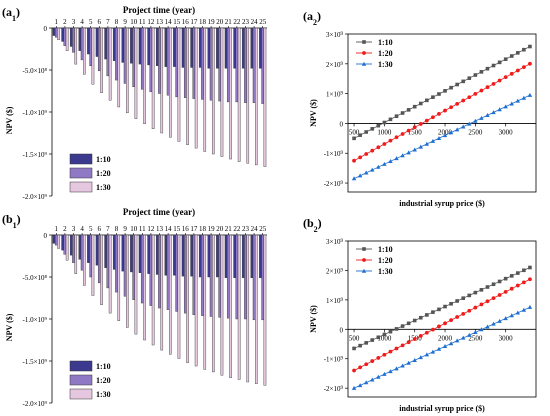  What do you see at coordinates (74, 22) in the screenshot?
I see `x-tick-label: 3` at bounding box center [74, 22].